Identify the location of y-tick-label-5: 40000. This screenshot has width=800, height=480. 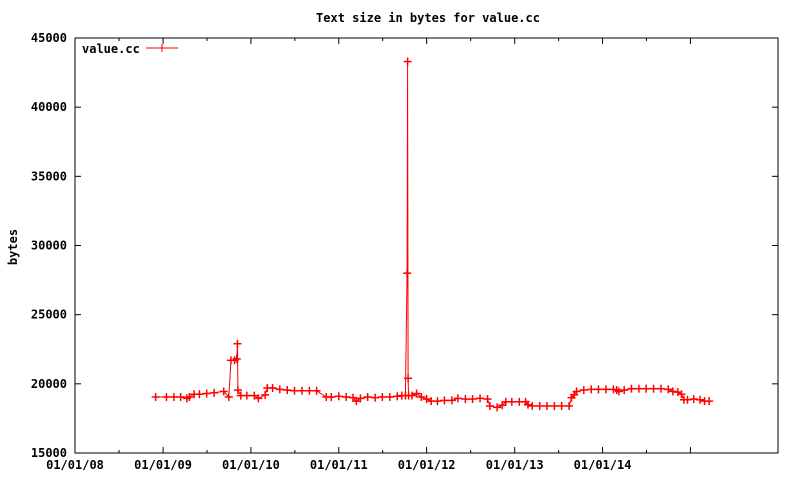
(49, 107).